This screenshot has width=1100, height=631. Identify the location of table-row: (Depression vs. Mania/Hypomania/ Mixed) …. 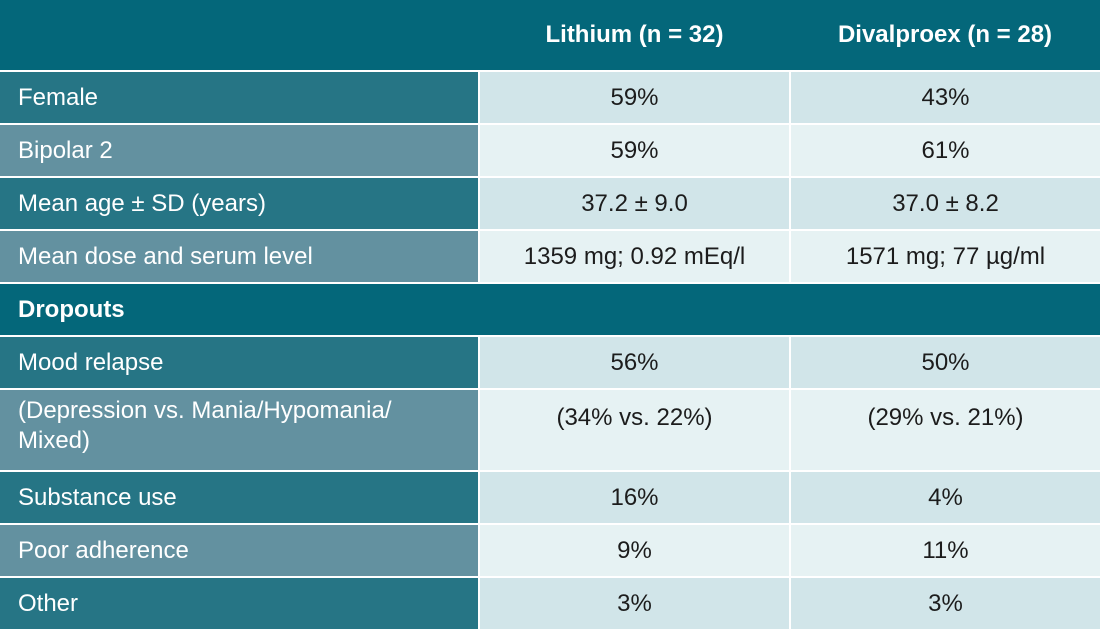
(550, 430).